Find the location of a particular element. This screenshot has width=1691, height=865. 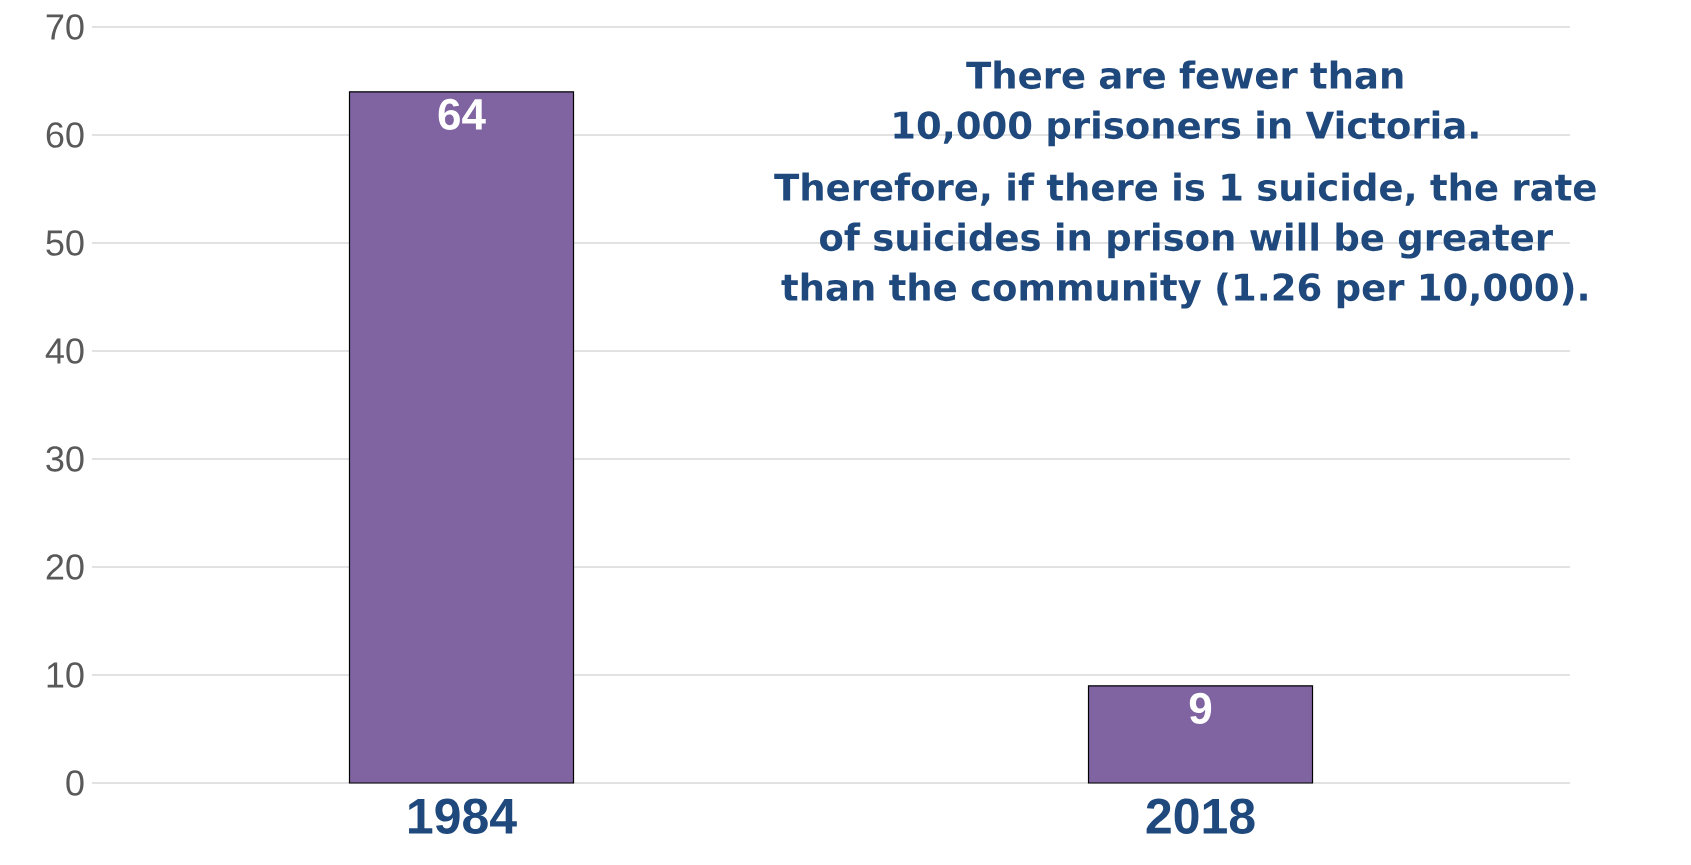

y-tick-label: 20 is located at coordinates (65, 567).